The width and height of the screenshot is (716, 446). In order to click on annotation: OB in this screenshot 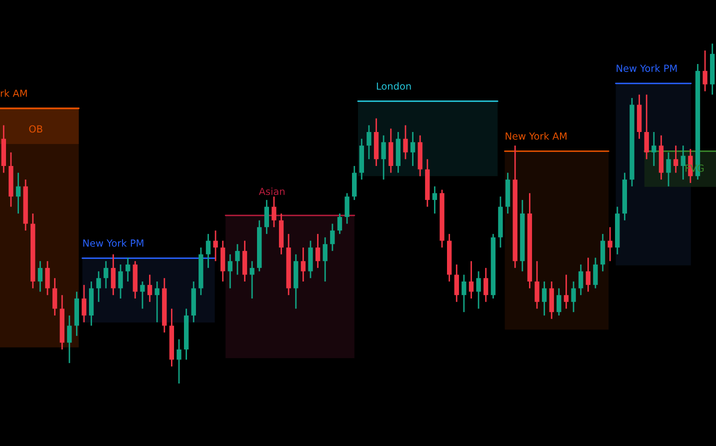, I will do `click(35, 129)`.